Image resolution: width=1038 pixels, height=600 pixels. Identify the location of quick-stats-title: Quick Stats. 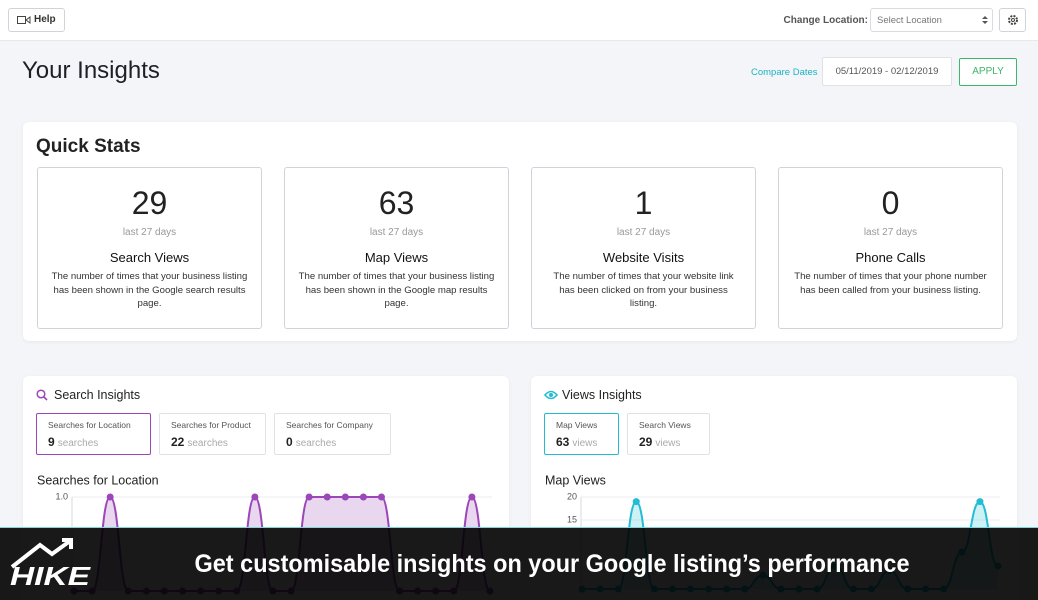
(88, 146).